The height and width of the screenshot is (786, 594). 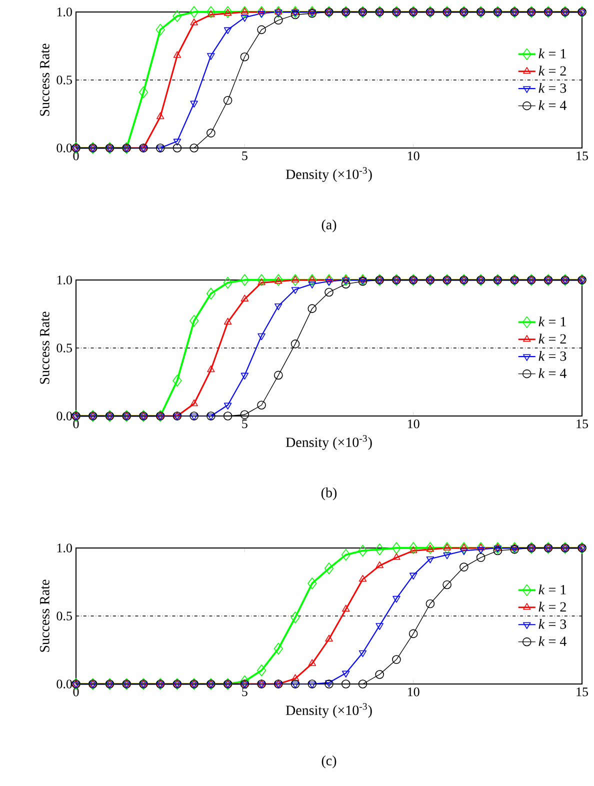 I want to click on x-tick-label: 5, so click(x=245, y=156).